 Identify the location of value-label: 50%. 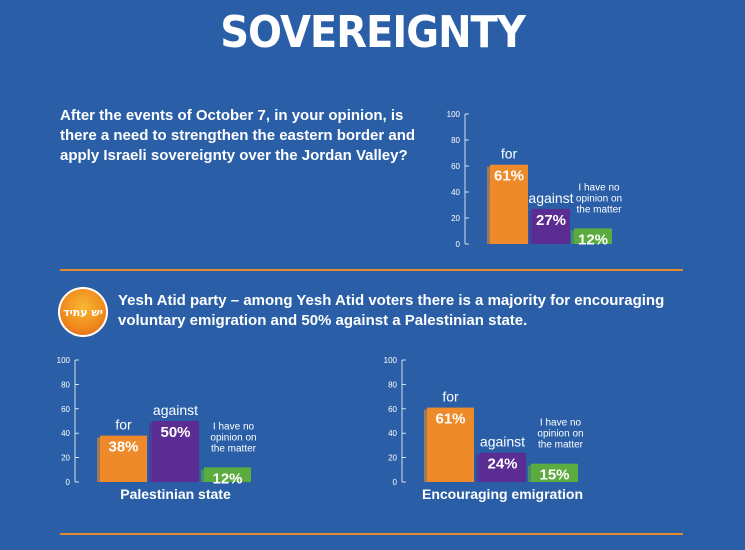
(175, 432).